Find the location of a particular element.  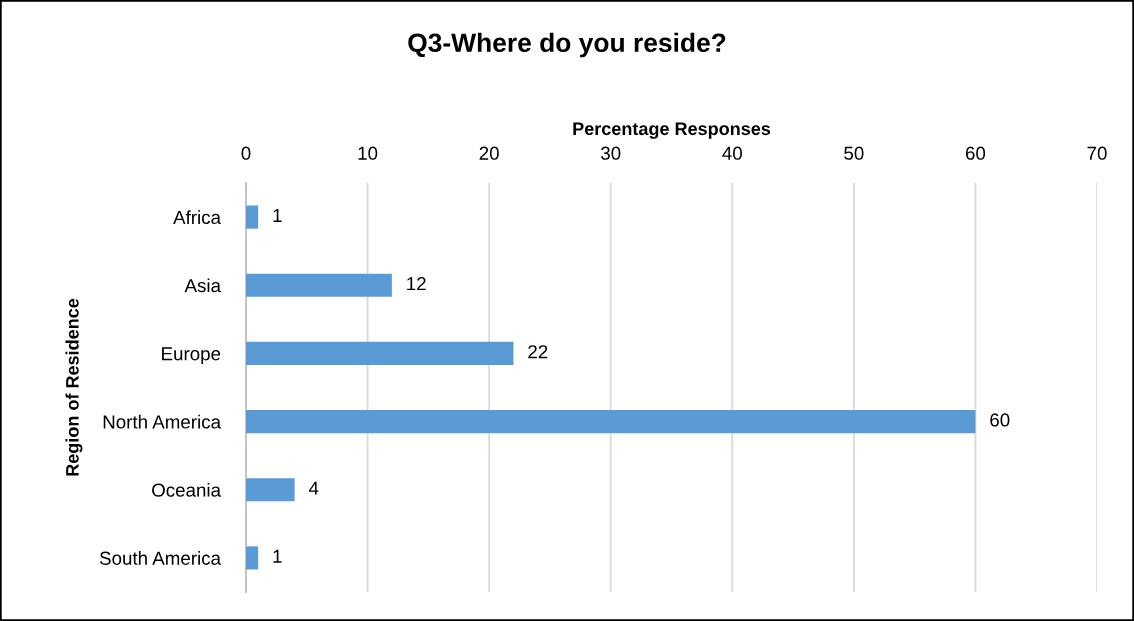

x-tick-label: 60 is located at coordinates (975, 153).